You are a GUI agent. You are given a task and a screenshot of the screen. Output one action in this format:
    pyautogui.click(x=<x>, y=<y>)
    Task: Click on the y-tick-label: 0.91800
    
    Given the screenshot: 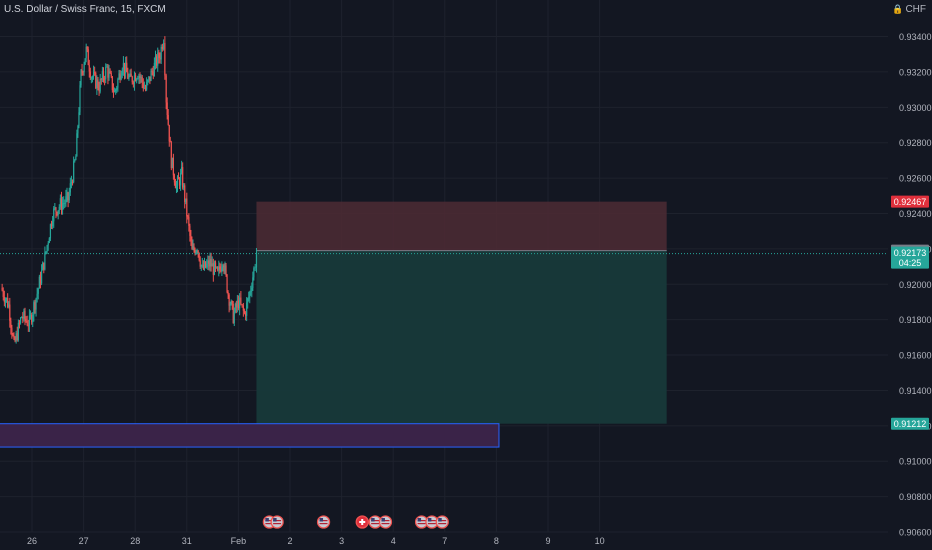 What is the action you would take?
    pyautogui.click(x=915, y=320)
    